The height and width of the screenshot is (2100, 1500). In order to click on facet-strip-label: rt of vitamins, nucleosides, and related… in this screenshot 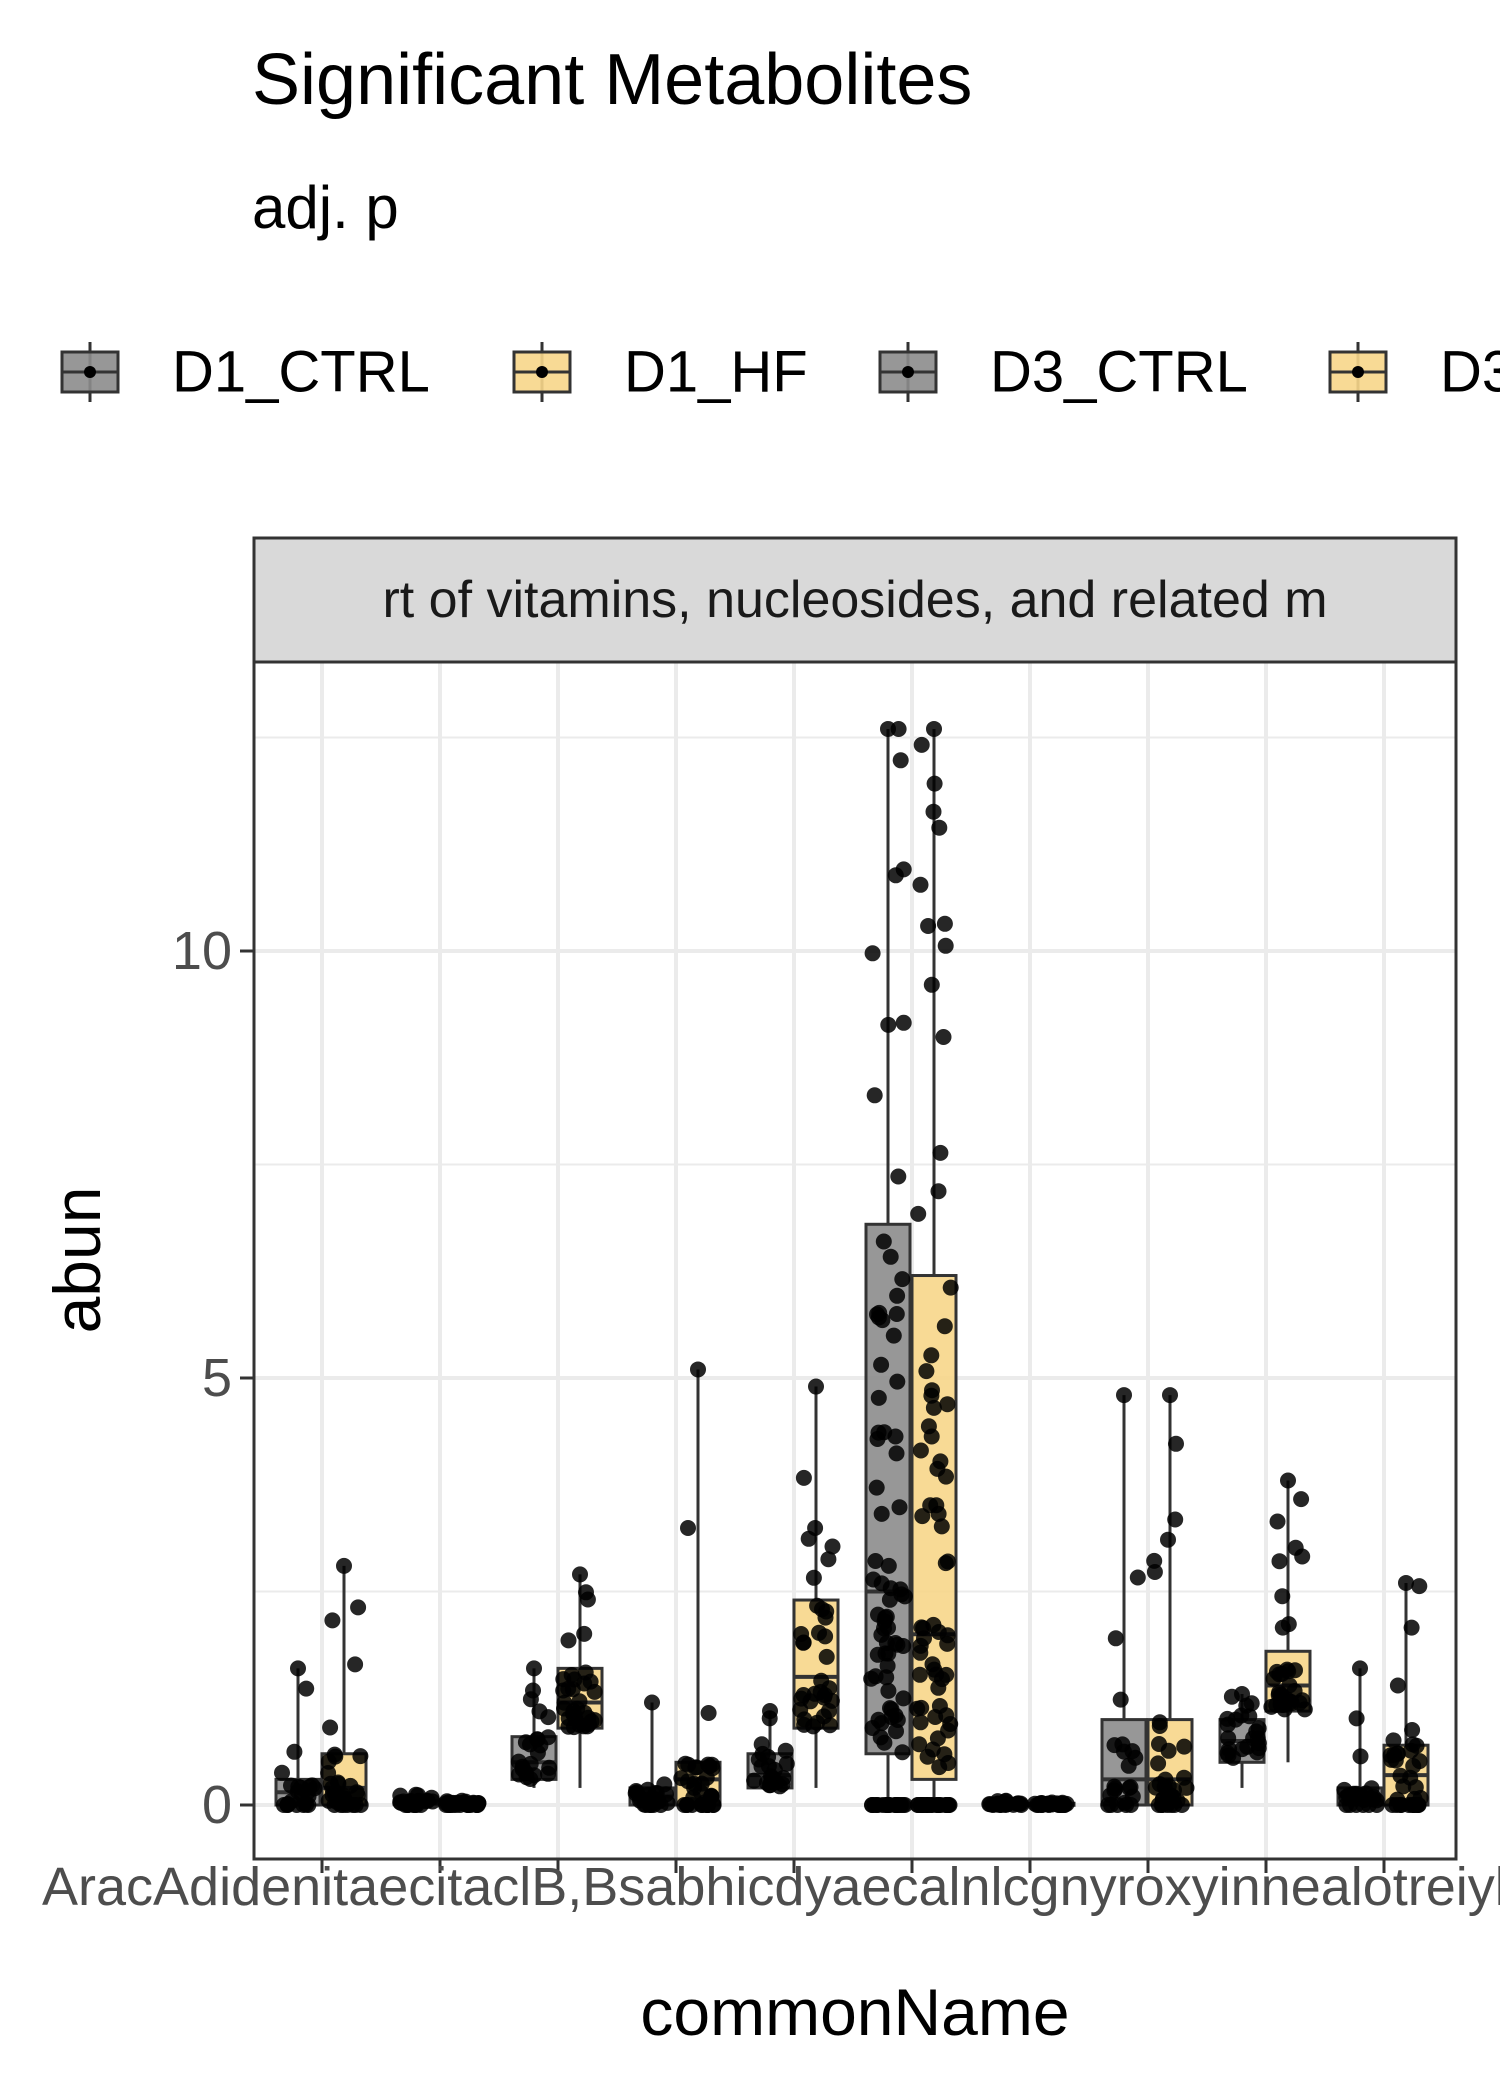, I will do `click(854, 600)`.